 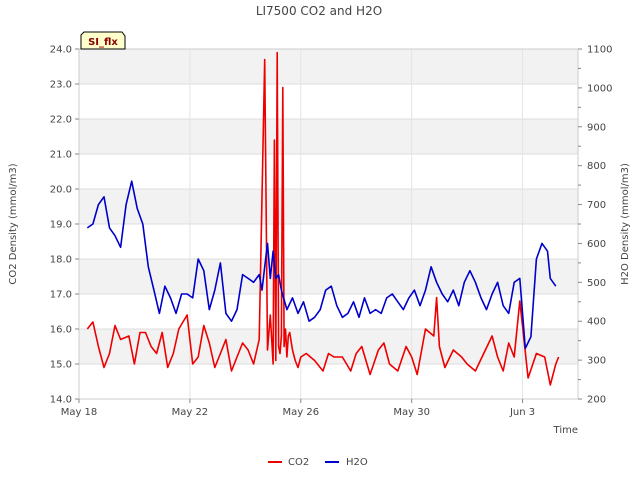 I want to click on x-tick-label: Jun 3, so click(x=522, y=412).